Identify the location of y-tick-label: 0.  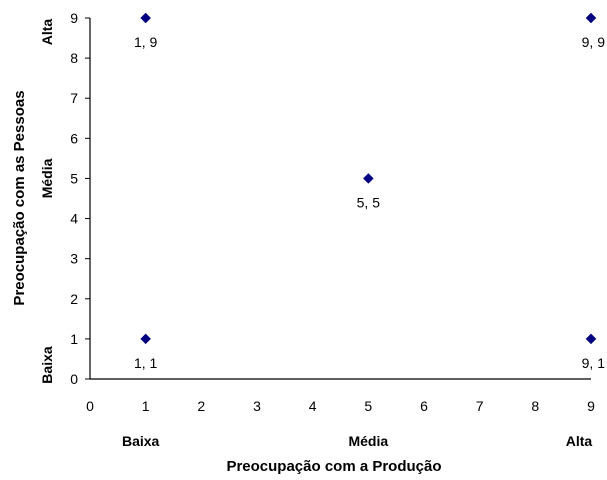
(74, 379).